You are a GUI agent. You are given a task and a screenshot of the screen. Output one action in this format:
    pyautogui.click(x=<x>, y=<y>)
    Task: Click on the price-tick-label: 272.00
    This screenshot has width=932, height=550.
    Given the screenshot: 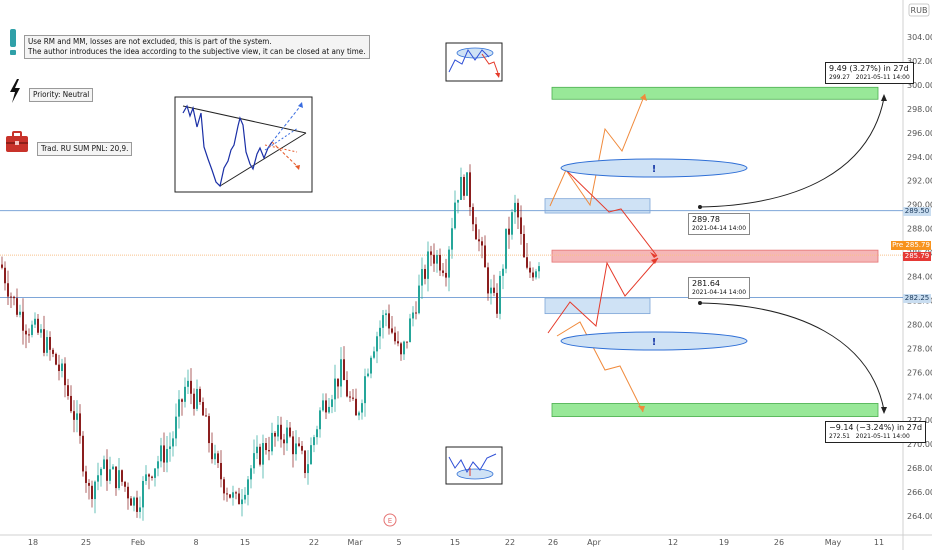 What is the action you would take?
    pyautogui.click(x=919, y=420)
    